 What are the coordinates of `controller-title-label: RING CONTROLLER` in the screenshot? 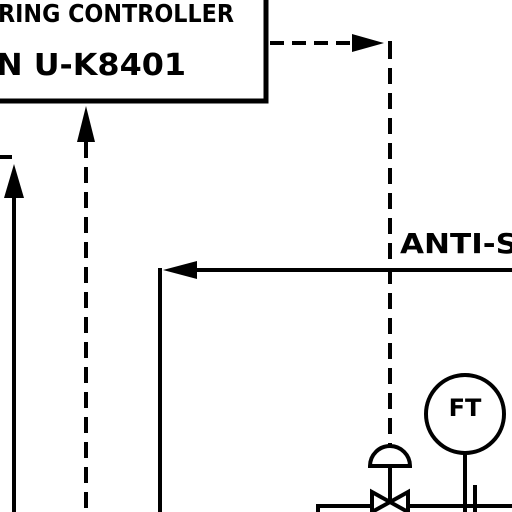 It's located at (117, 14).